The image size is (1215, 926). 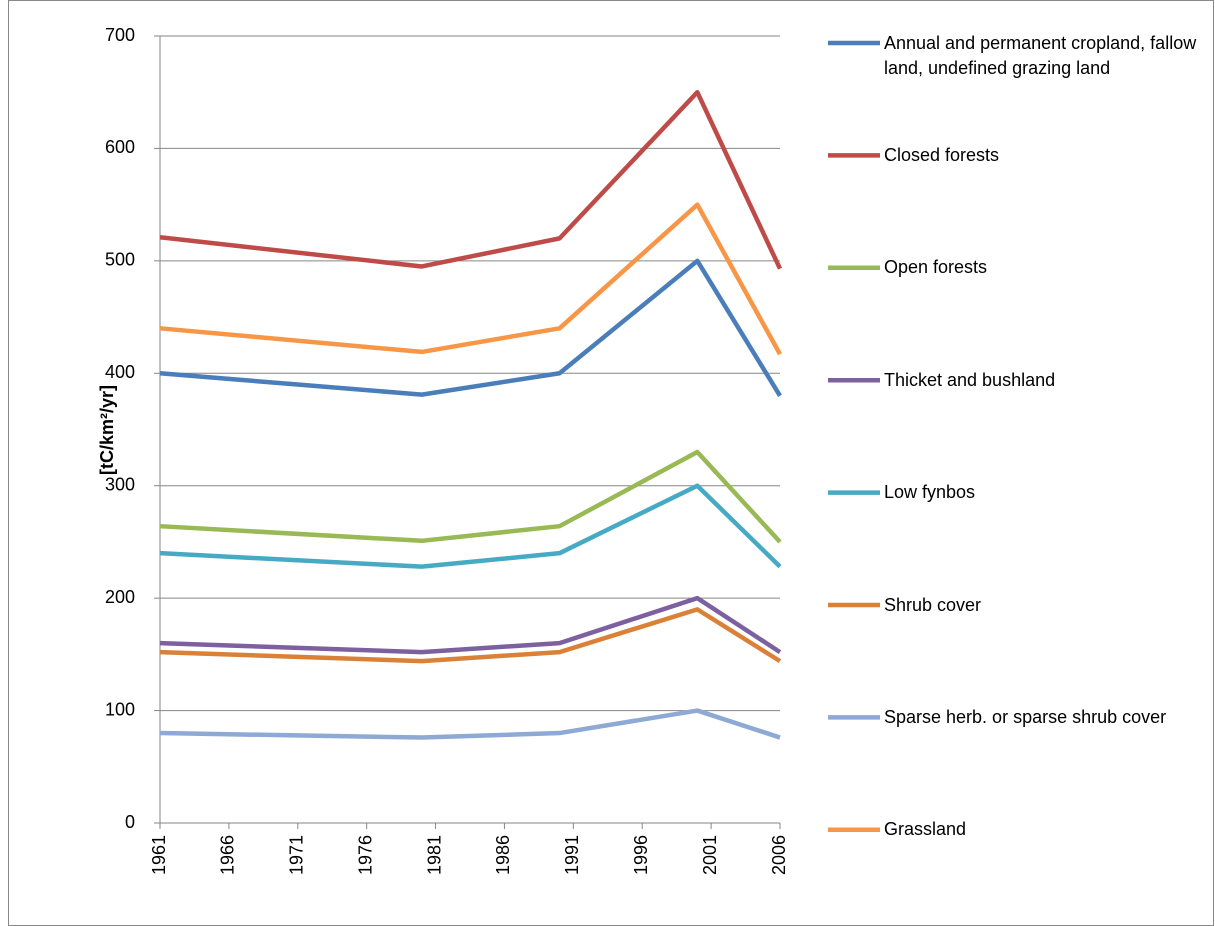 What do you see at coordinates (925, 829) in the screenshot?
I see `legend-label: Grassland` at bounding box center [925, 829].